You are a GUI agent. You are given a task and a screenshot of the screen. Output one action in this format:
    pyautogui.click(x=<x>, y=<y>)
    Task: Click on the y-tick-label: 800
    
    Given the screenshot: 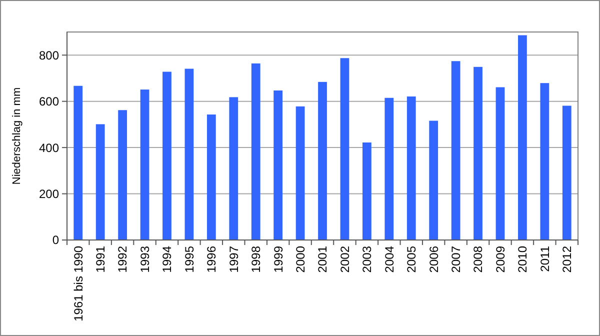 What is the action you would take?
    pyautogui.click(x=49, y=55)
    